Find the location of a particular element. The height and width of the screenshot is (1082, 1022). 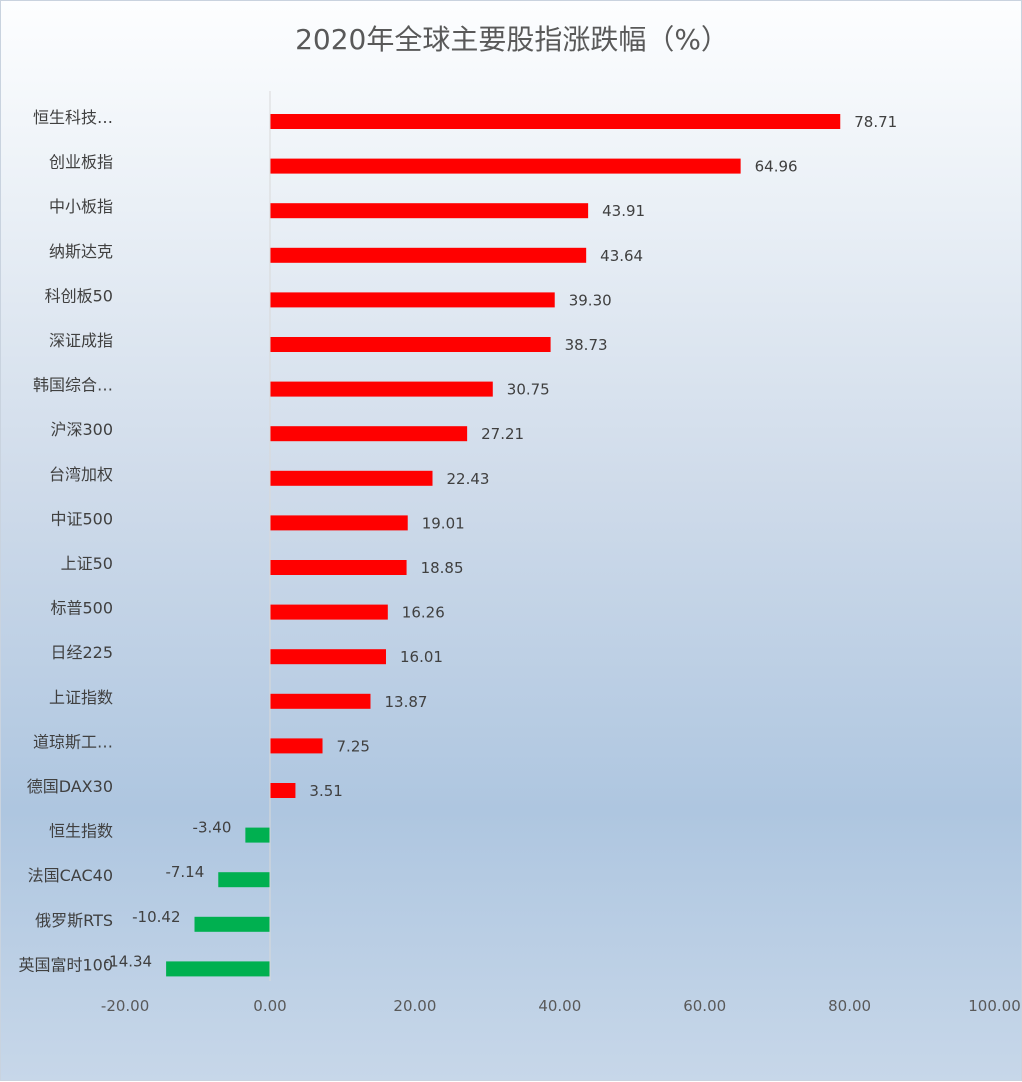

x-axis-ticks: -20.00 0.00 20.00 40.00 60.00 80.00 100.00 is located at coordinates (561, 1006).